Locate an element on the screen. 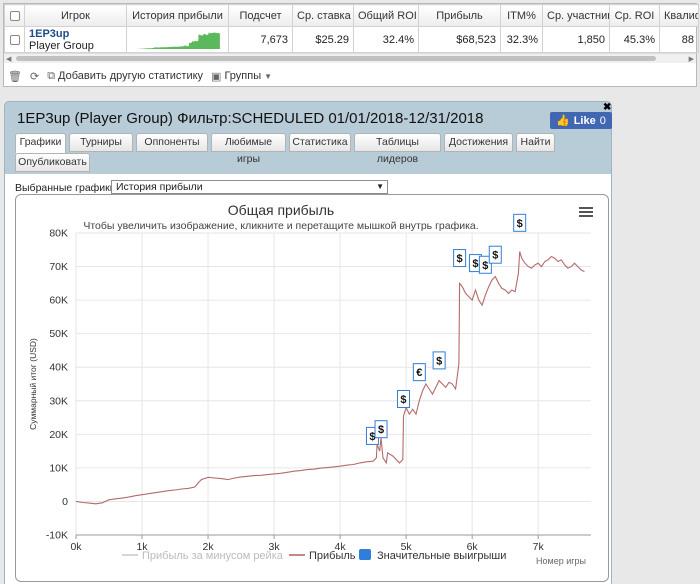 This screenshot has height=584, width=700. col-header: Прибыль is located at coordinates (459, 15).